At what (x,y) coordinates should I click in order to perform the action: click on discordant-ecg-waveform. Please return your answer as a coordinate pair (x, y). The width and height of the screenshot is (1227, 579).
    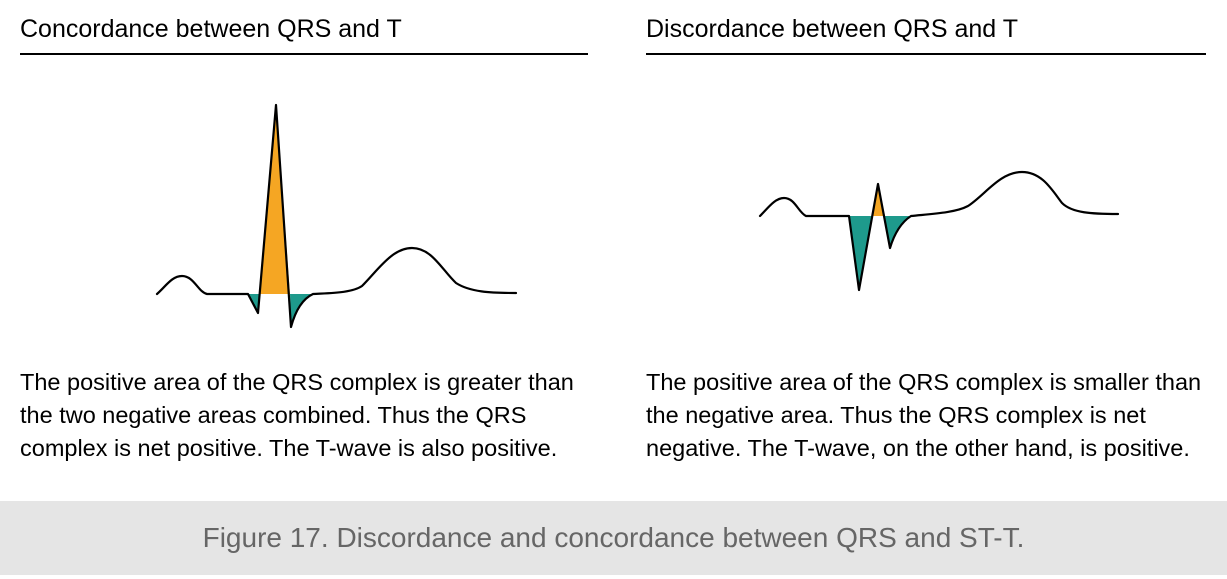
    Looking at the image, I should click on (939, 231).